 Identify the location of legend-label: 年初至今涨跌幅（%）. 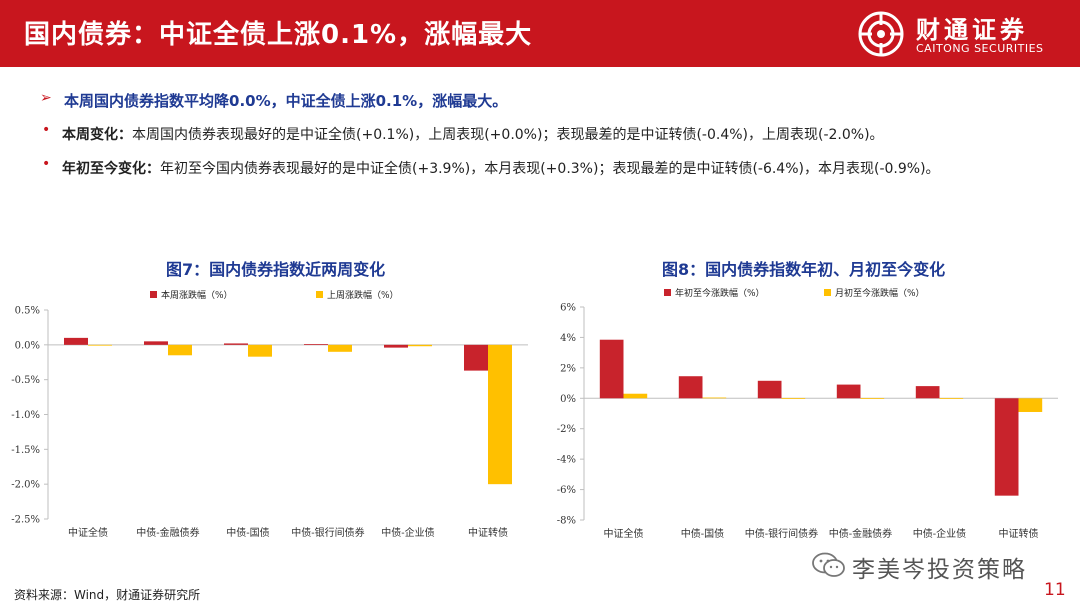
(720, 293).